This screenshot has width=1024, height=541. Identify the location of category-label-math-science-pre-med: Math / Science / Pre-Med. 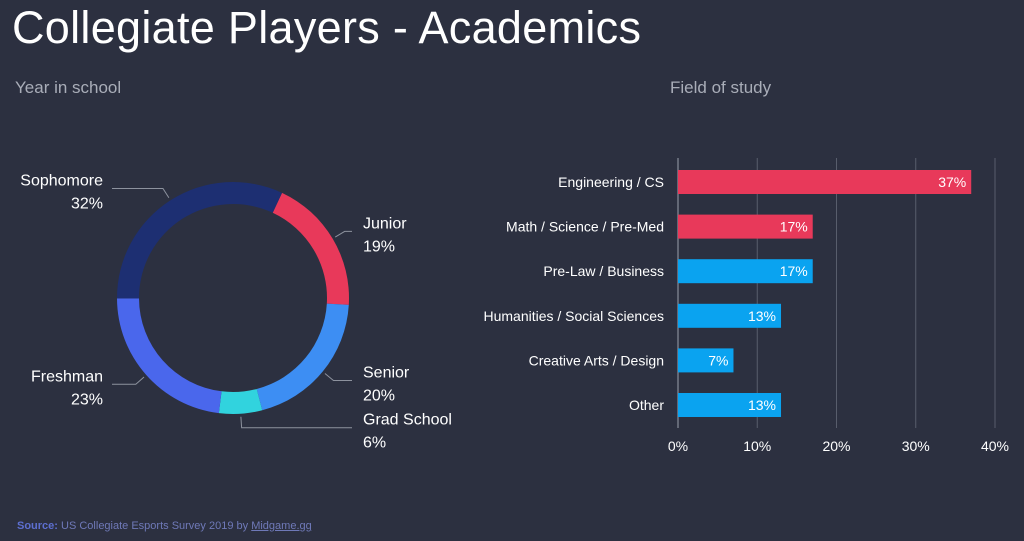
(585, 227).